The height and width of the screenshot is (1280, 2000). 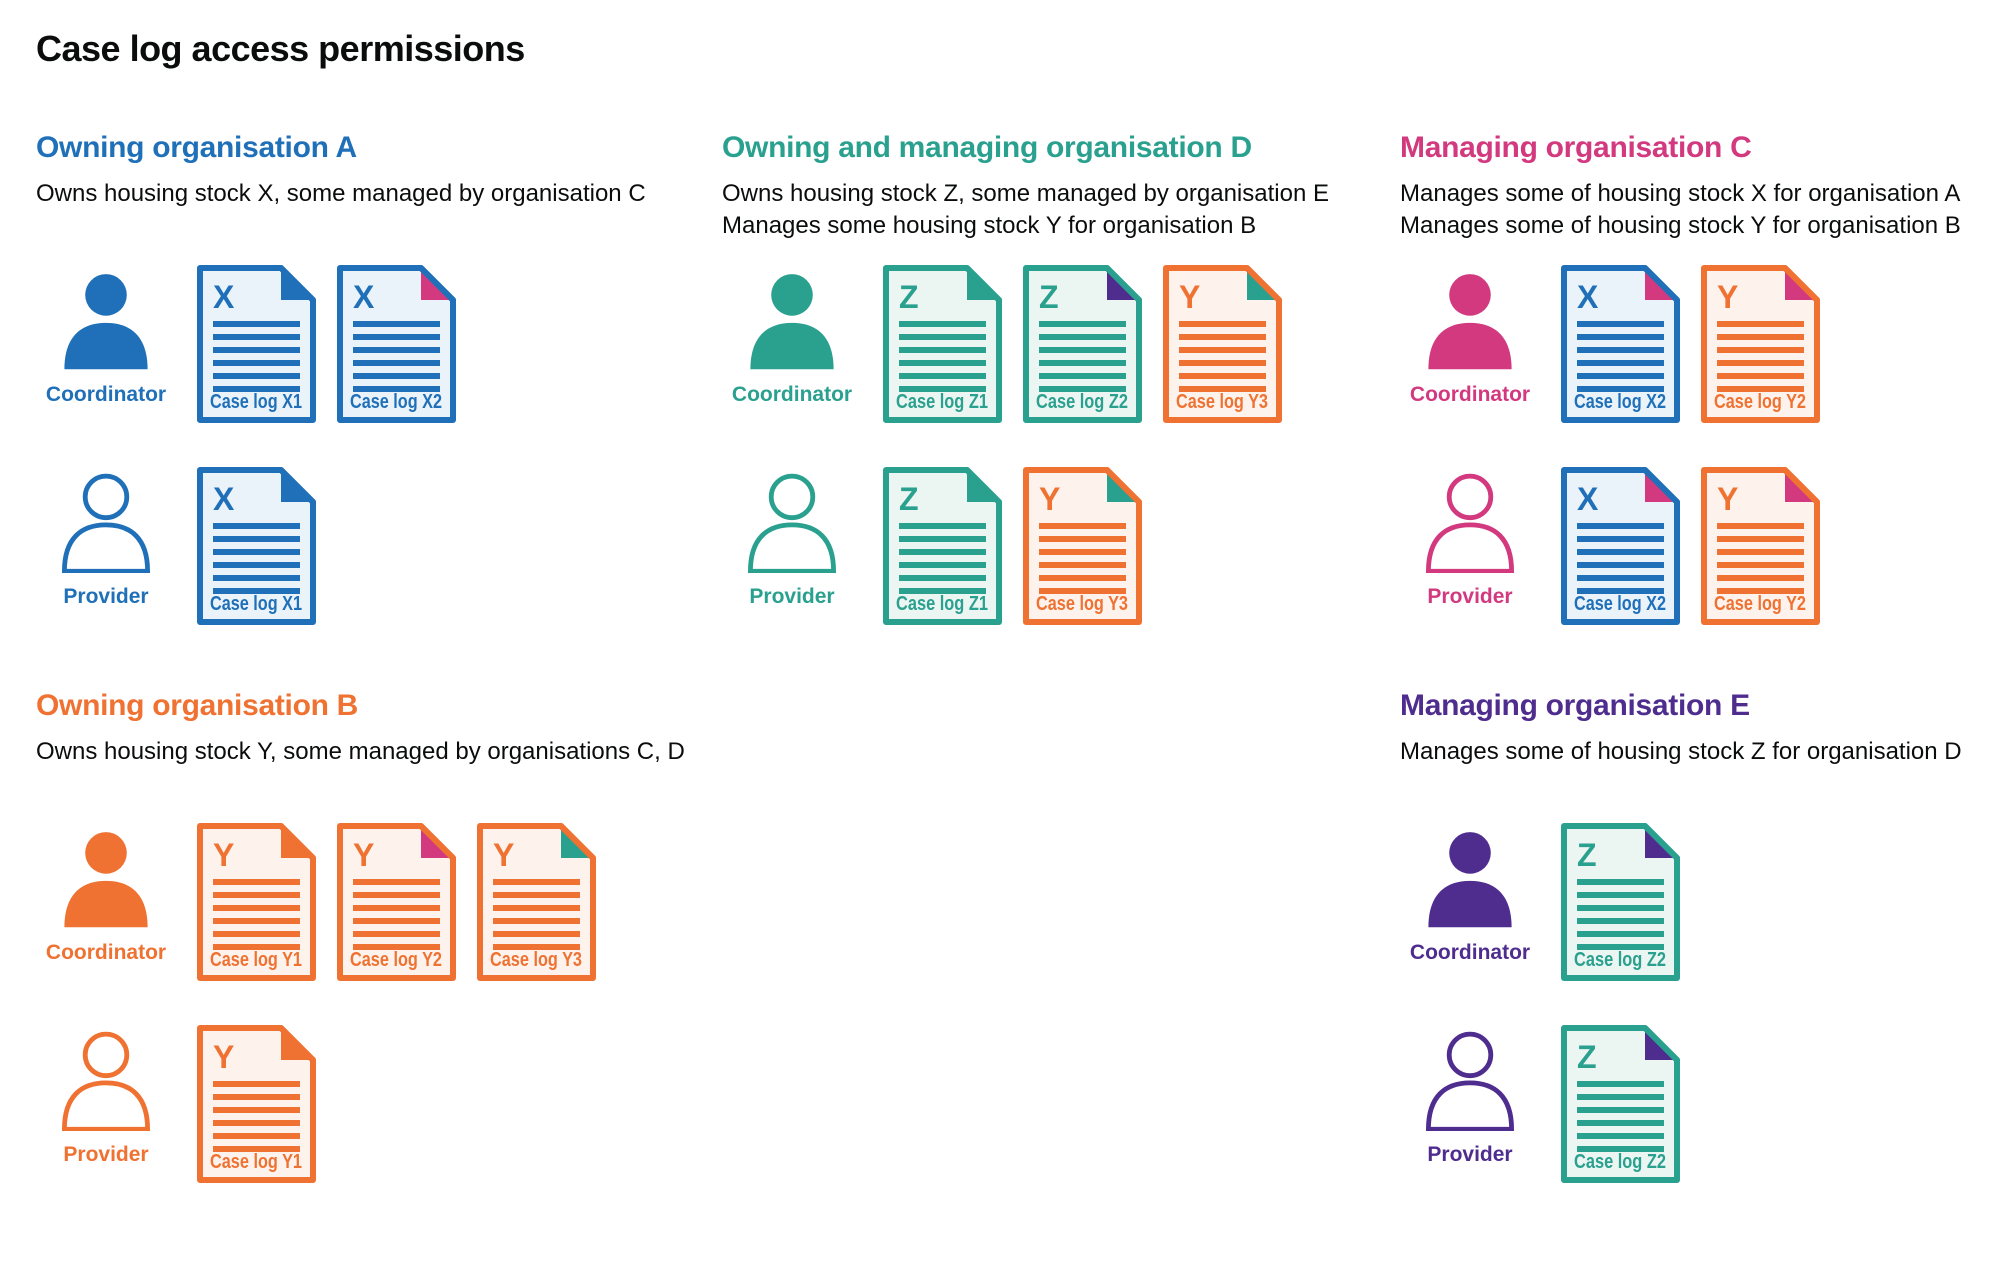 I want to click on doc-label: Case log Z2, so click(x=1620, y=960).